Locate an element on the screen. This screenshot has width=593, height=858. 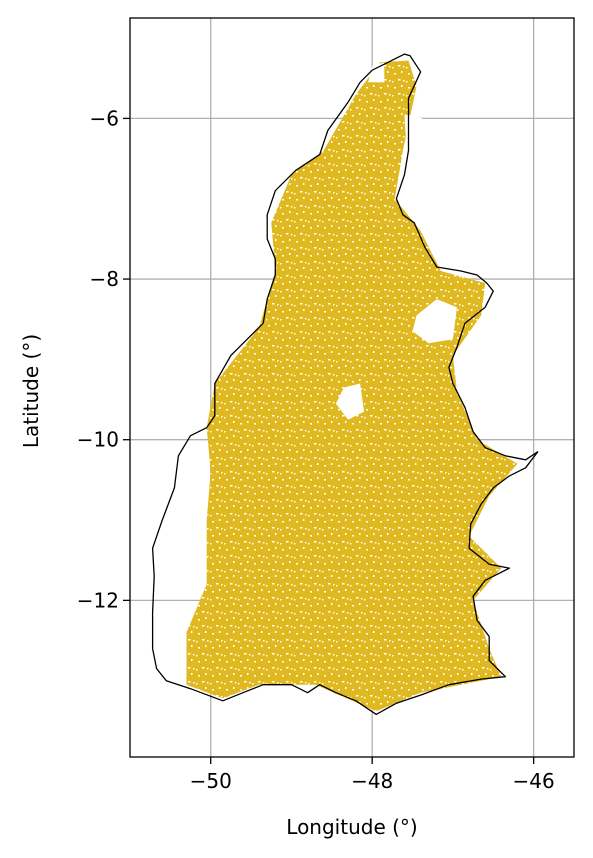
x-axis-label: Longitude (°) is located at coordinates (351, 827).